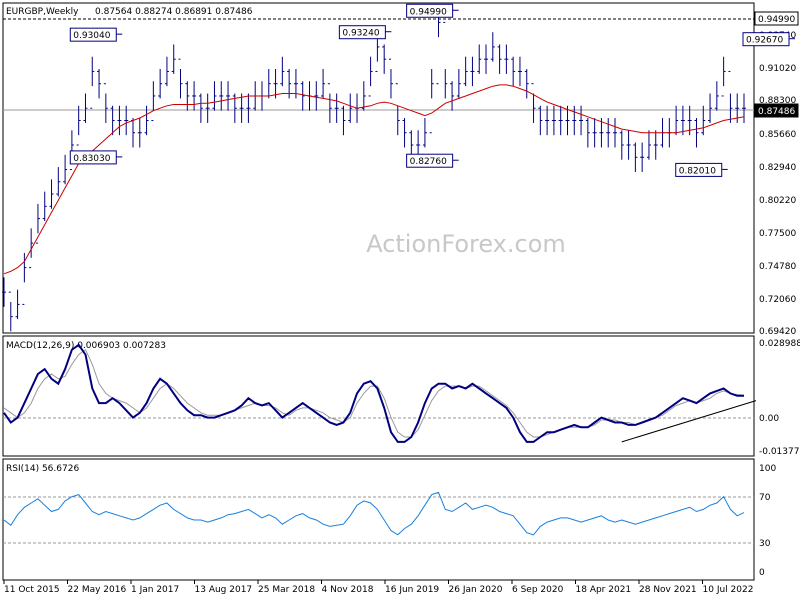 The width and height of the screenshot is (800, 600). Describe the element at coordinates (224, 590) in the screenshot. I see `x-tick-label: 13 Aug 2017` at that location.